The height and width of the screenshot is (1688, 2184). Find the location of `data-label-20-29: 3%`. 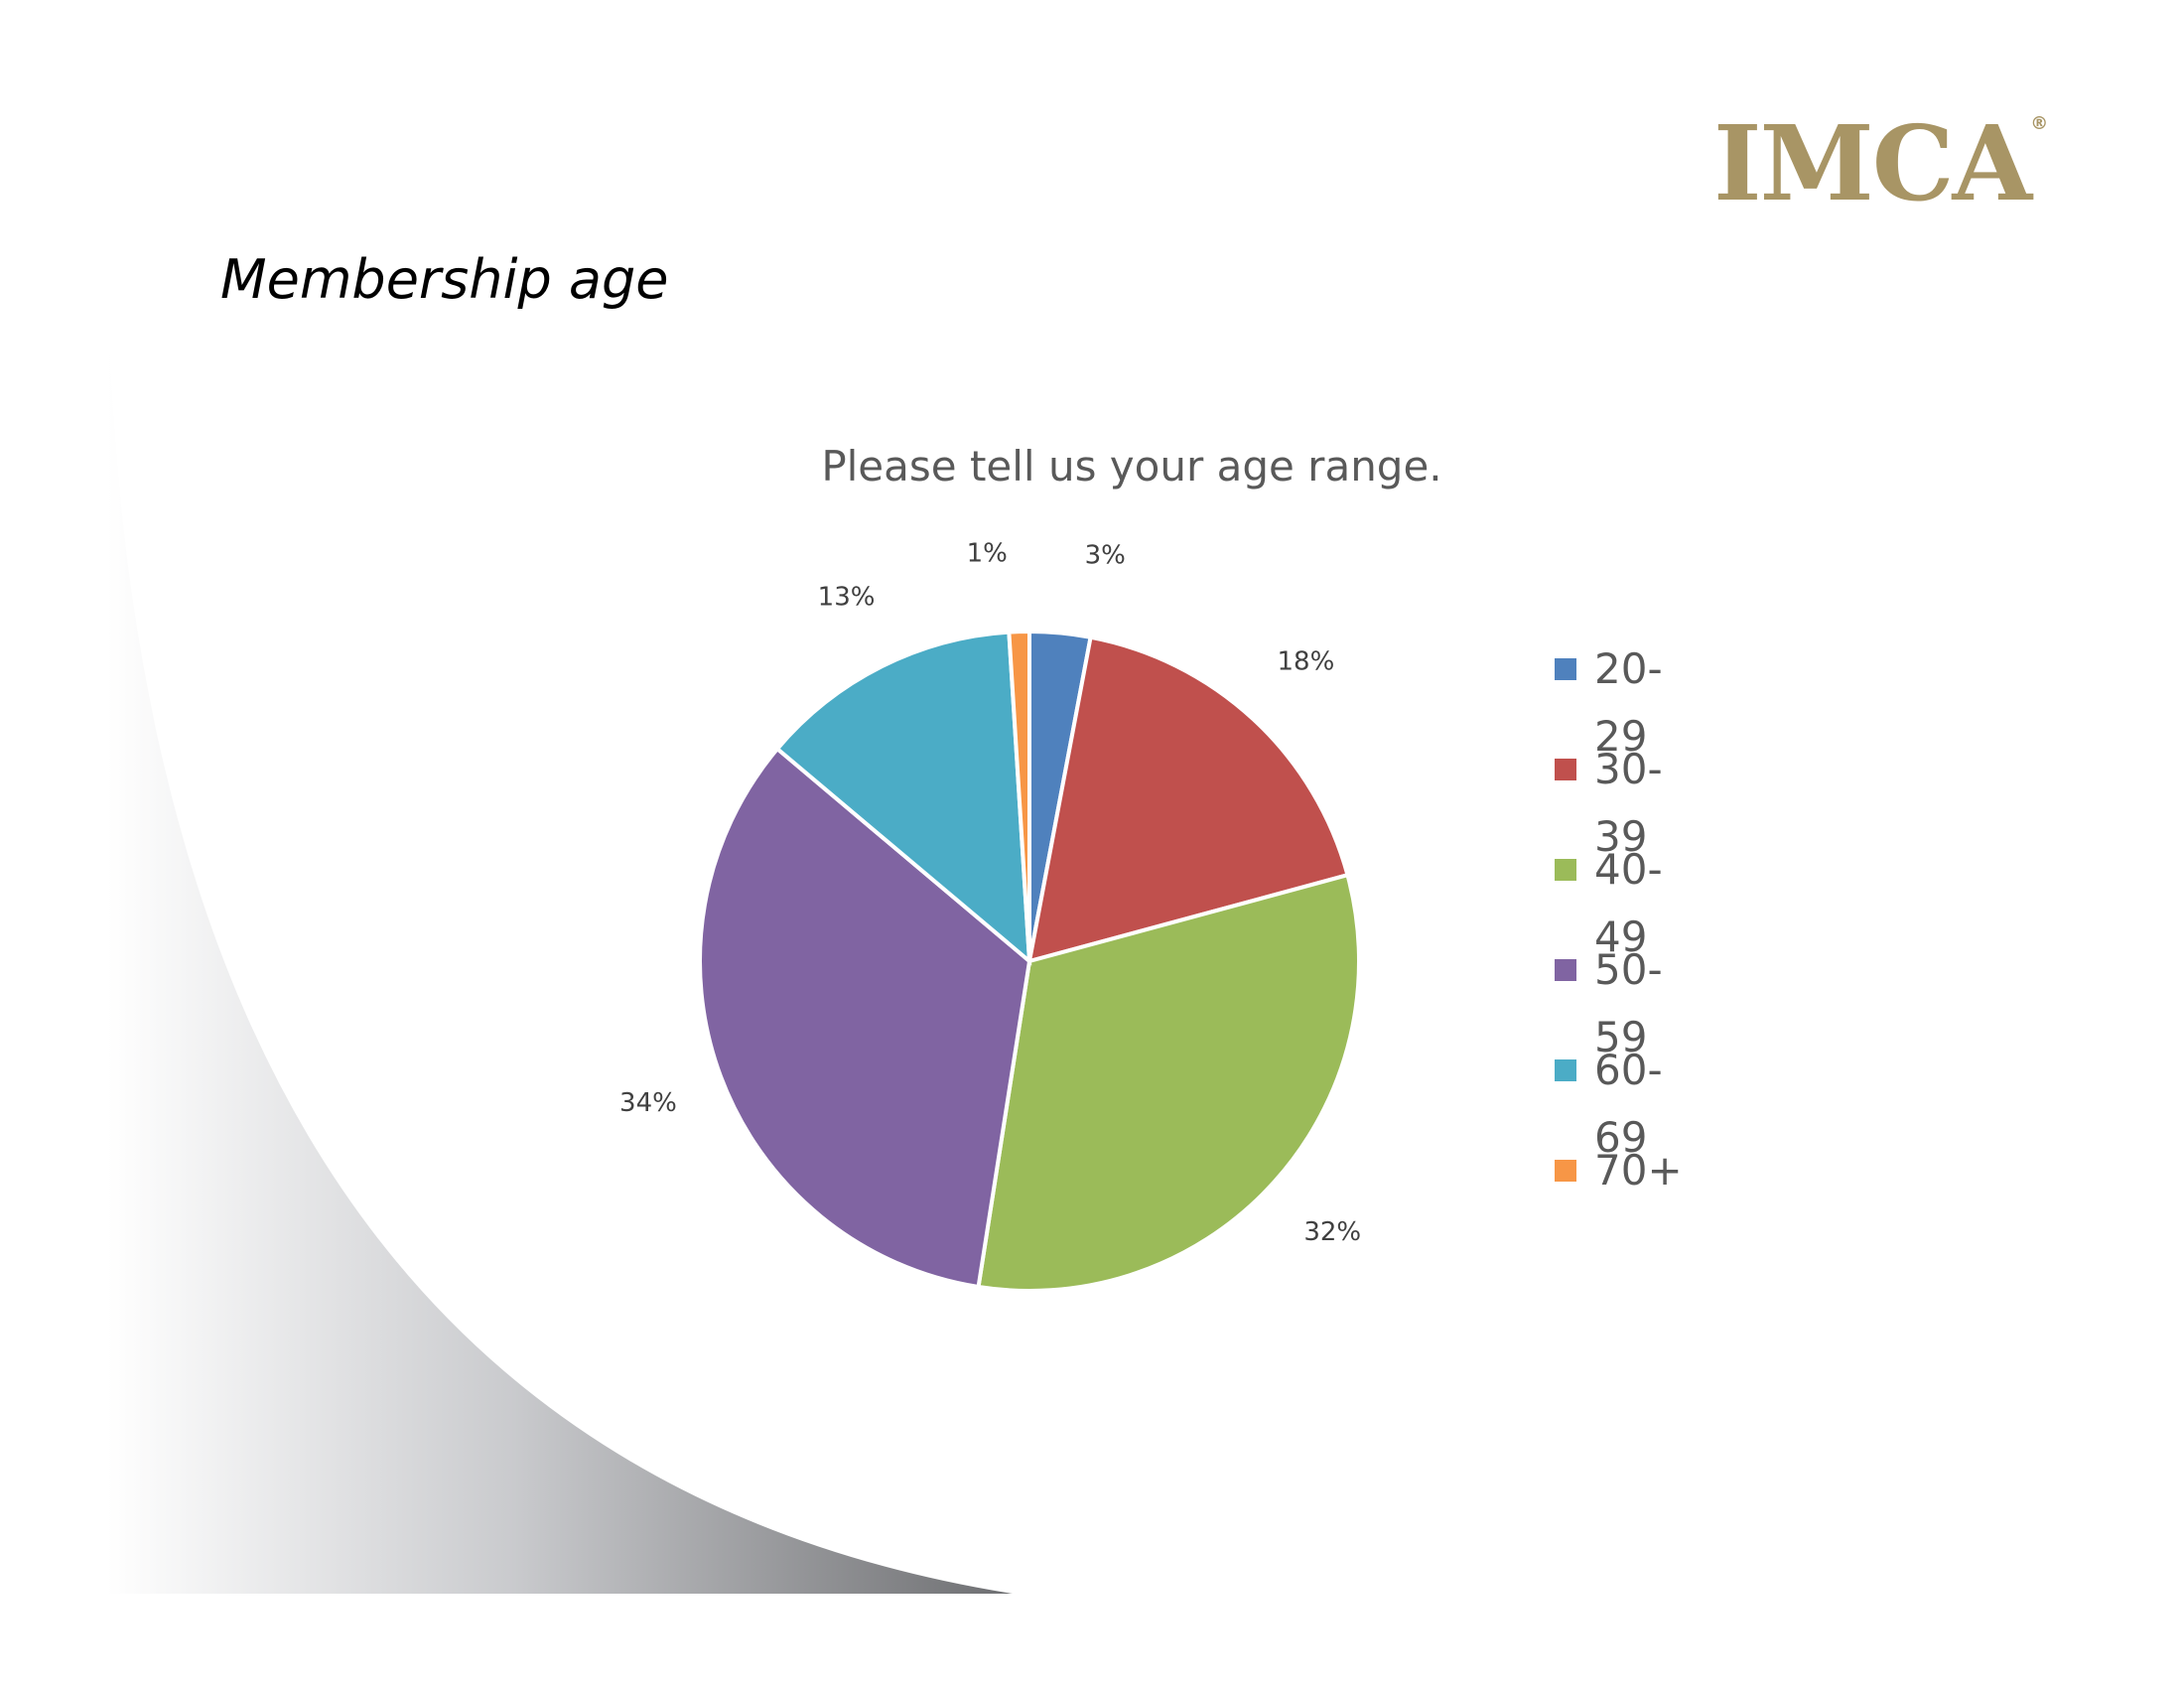

data-label-20-29: 3% is located at coordinates (1105, 555).